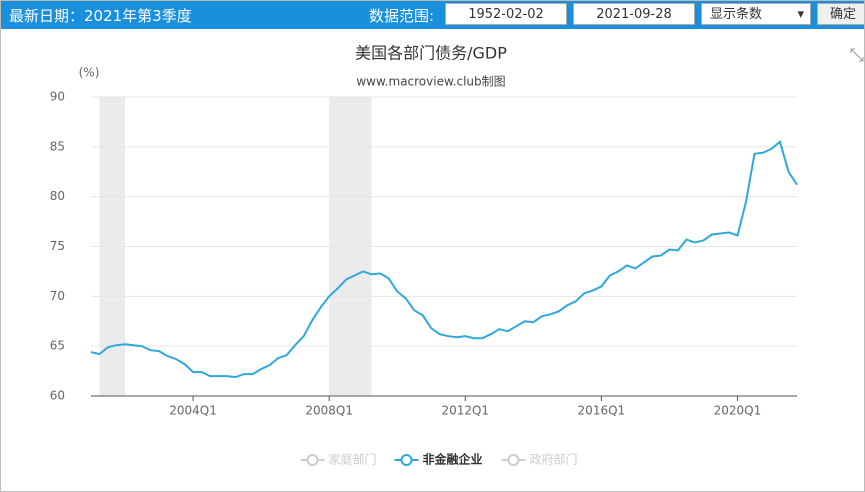  What do you see at coordinates (100, 16) in the screenshot?
I see `latest-date: 最新日期：2021年第3季度` at bounding box center [100, 16].